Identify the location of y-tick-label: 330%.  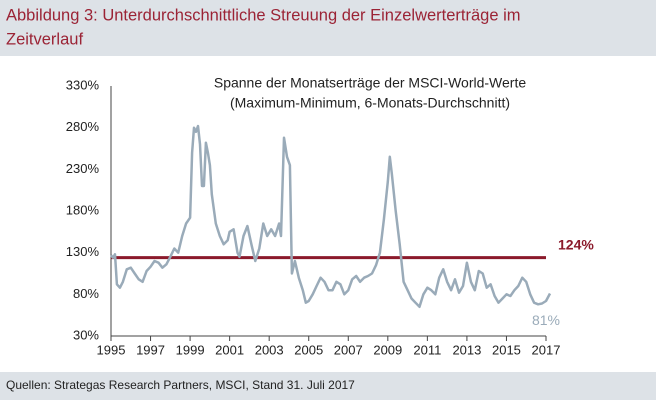
(83, 84).